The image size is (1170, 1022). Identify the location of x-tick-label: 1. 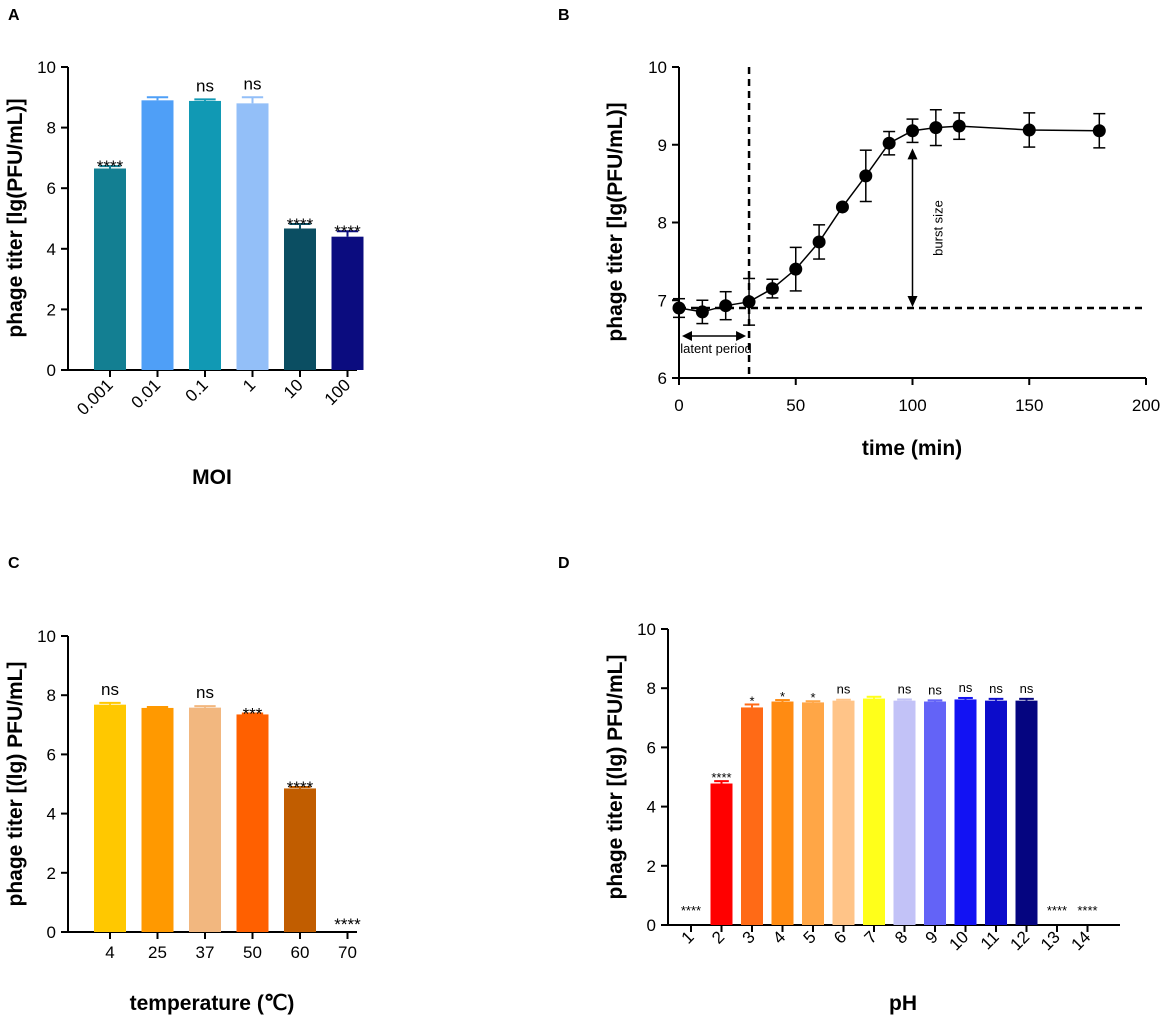
(249, 385).